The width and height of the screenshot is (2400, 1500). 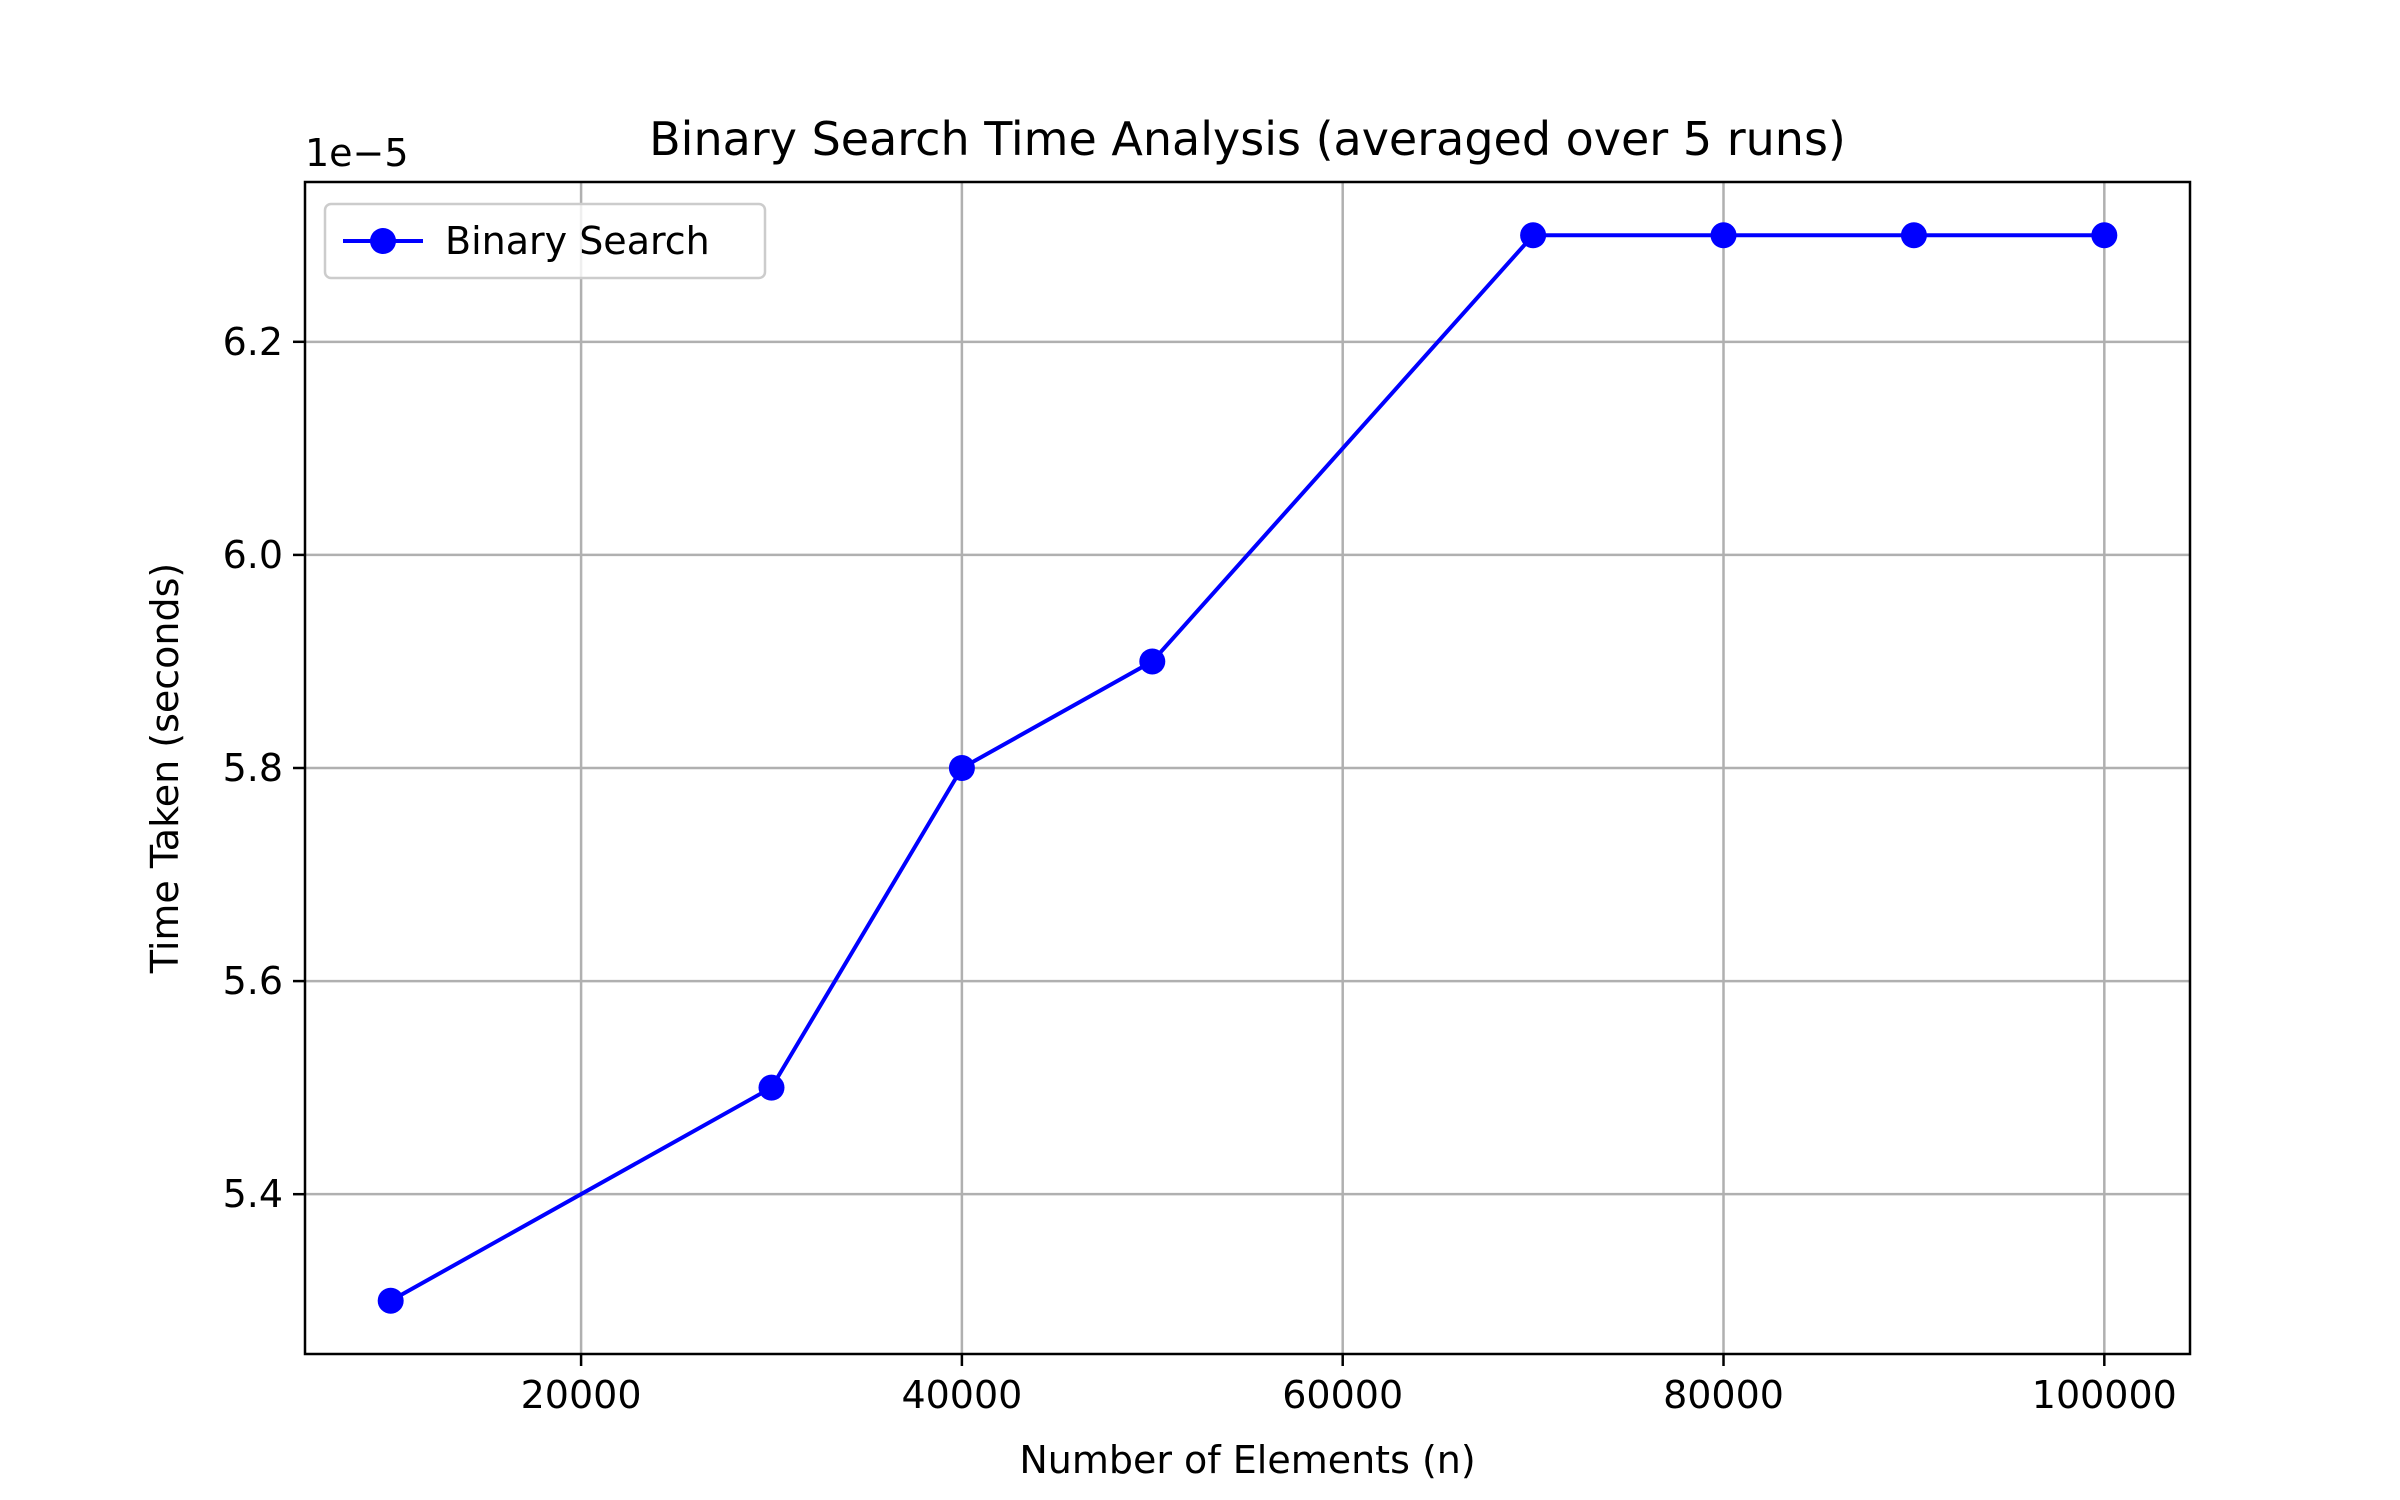 I want to click on x-tick-label: 60000, so click(x=1342, y=1395).